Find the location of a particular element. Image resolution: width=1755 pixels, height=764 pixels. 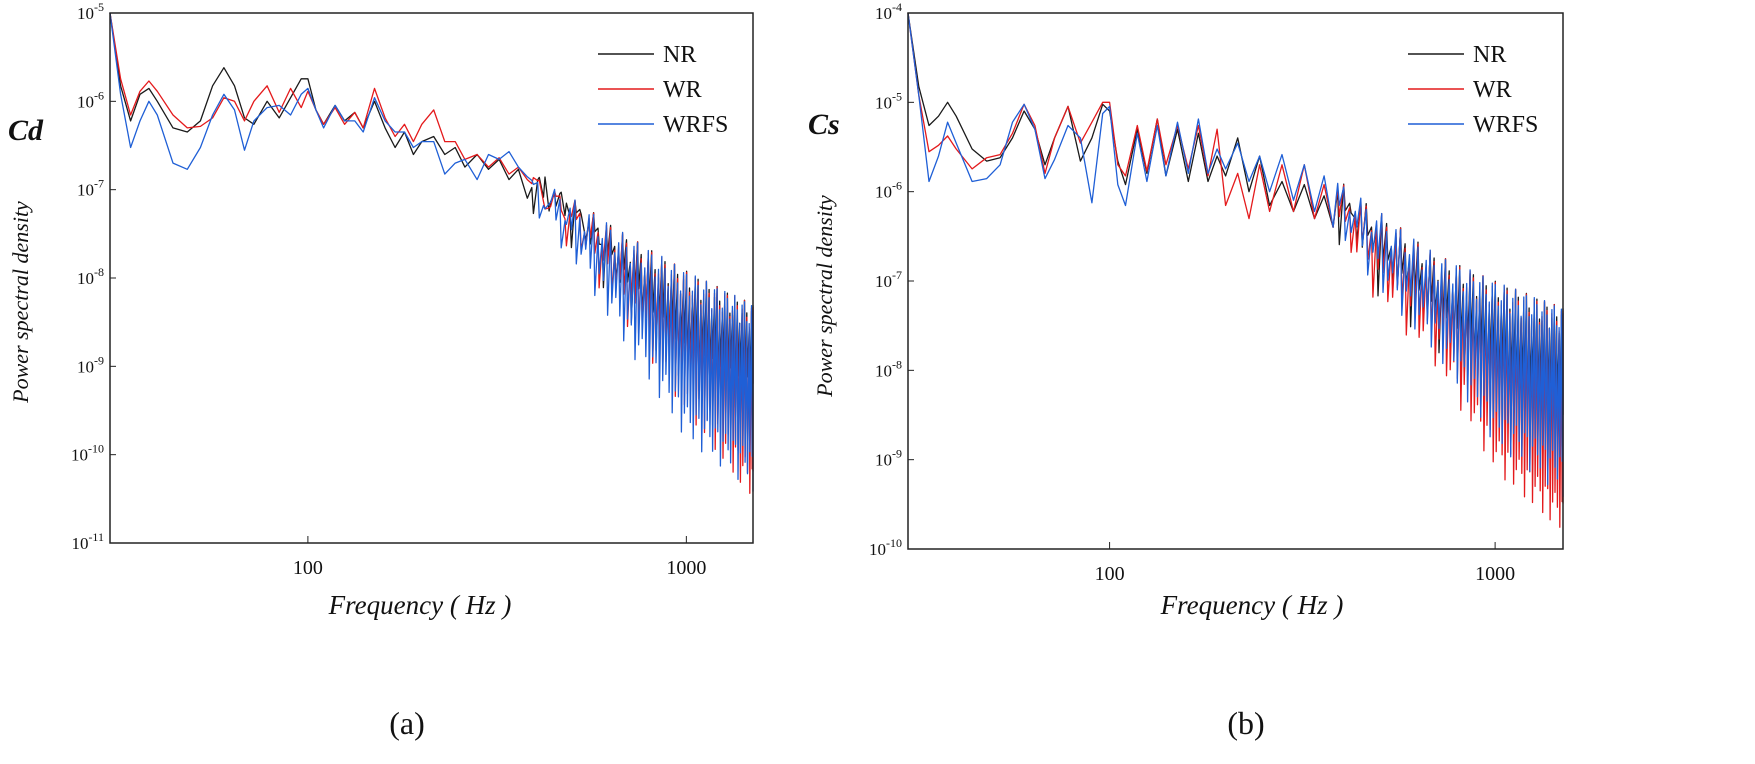

panel-b-ytick-label: 10⁻⁵ is located at coordinates (888, 100).